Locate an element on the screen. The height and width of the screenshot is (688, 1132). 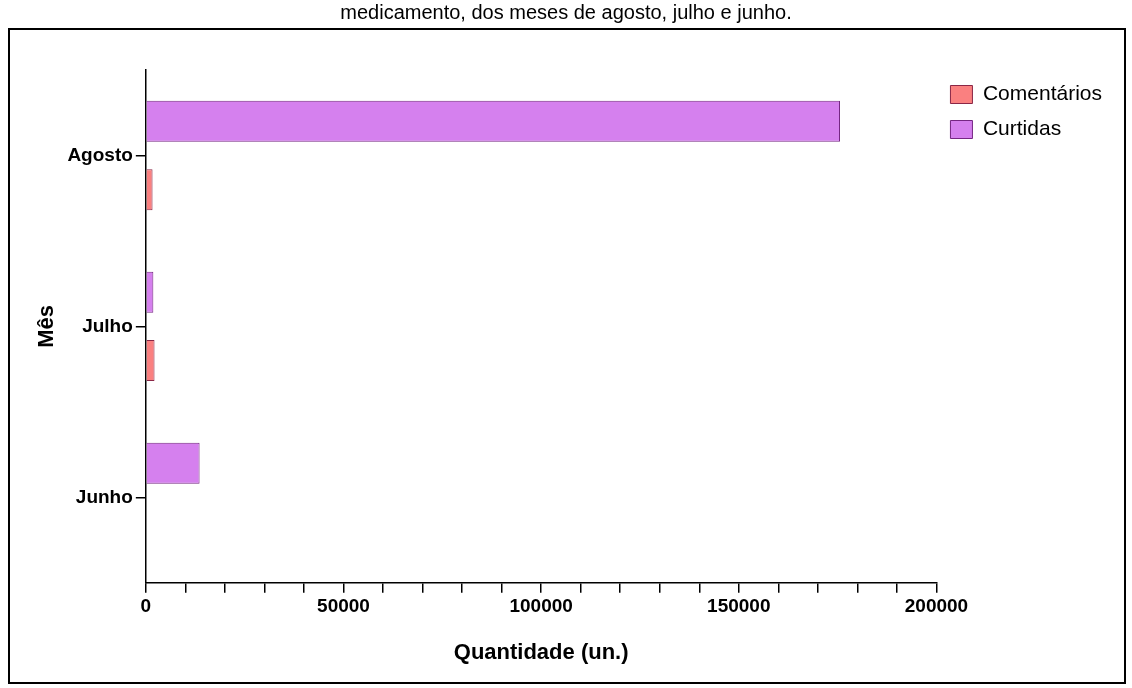
y-tick-label: Julho is located at coordinates (107, 325).